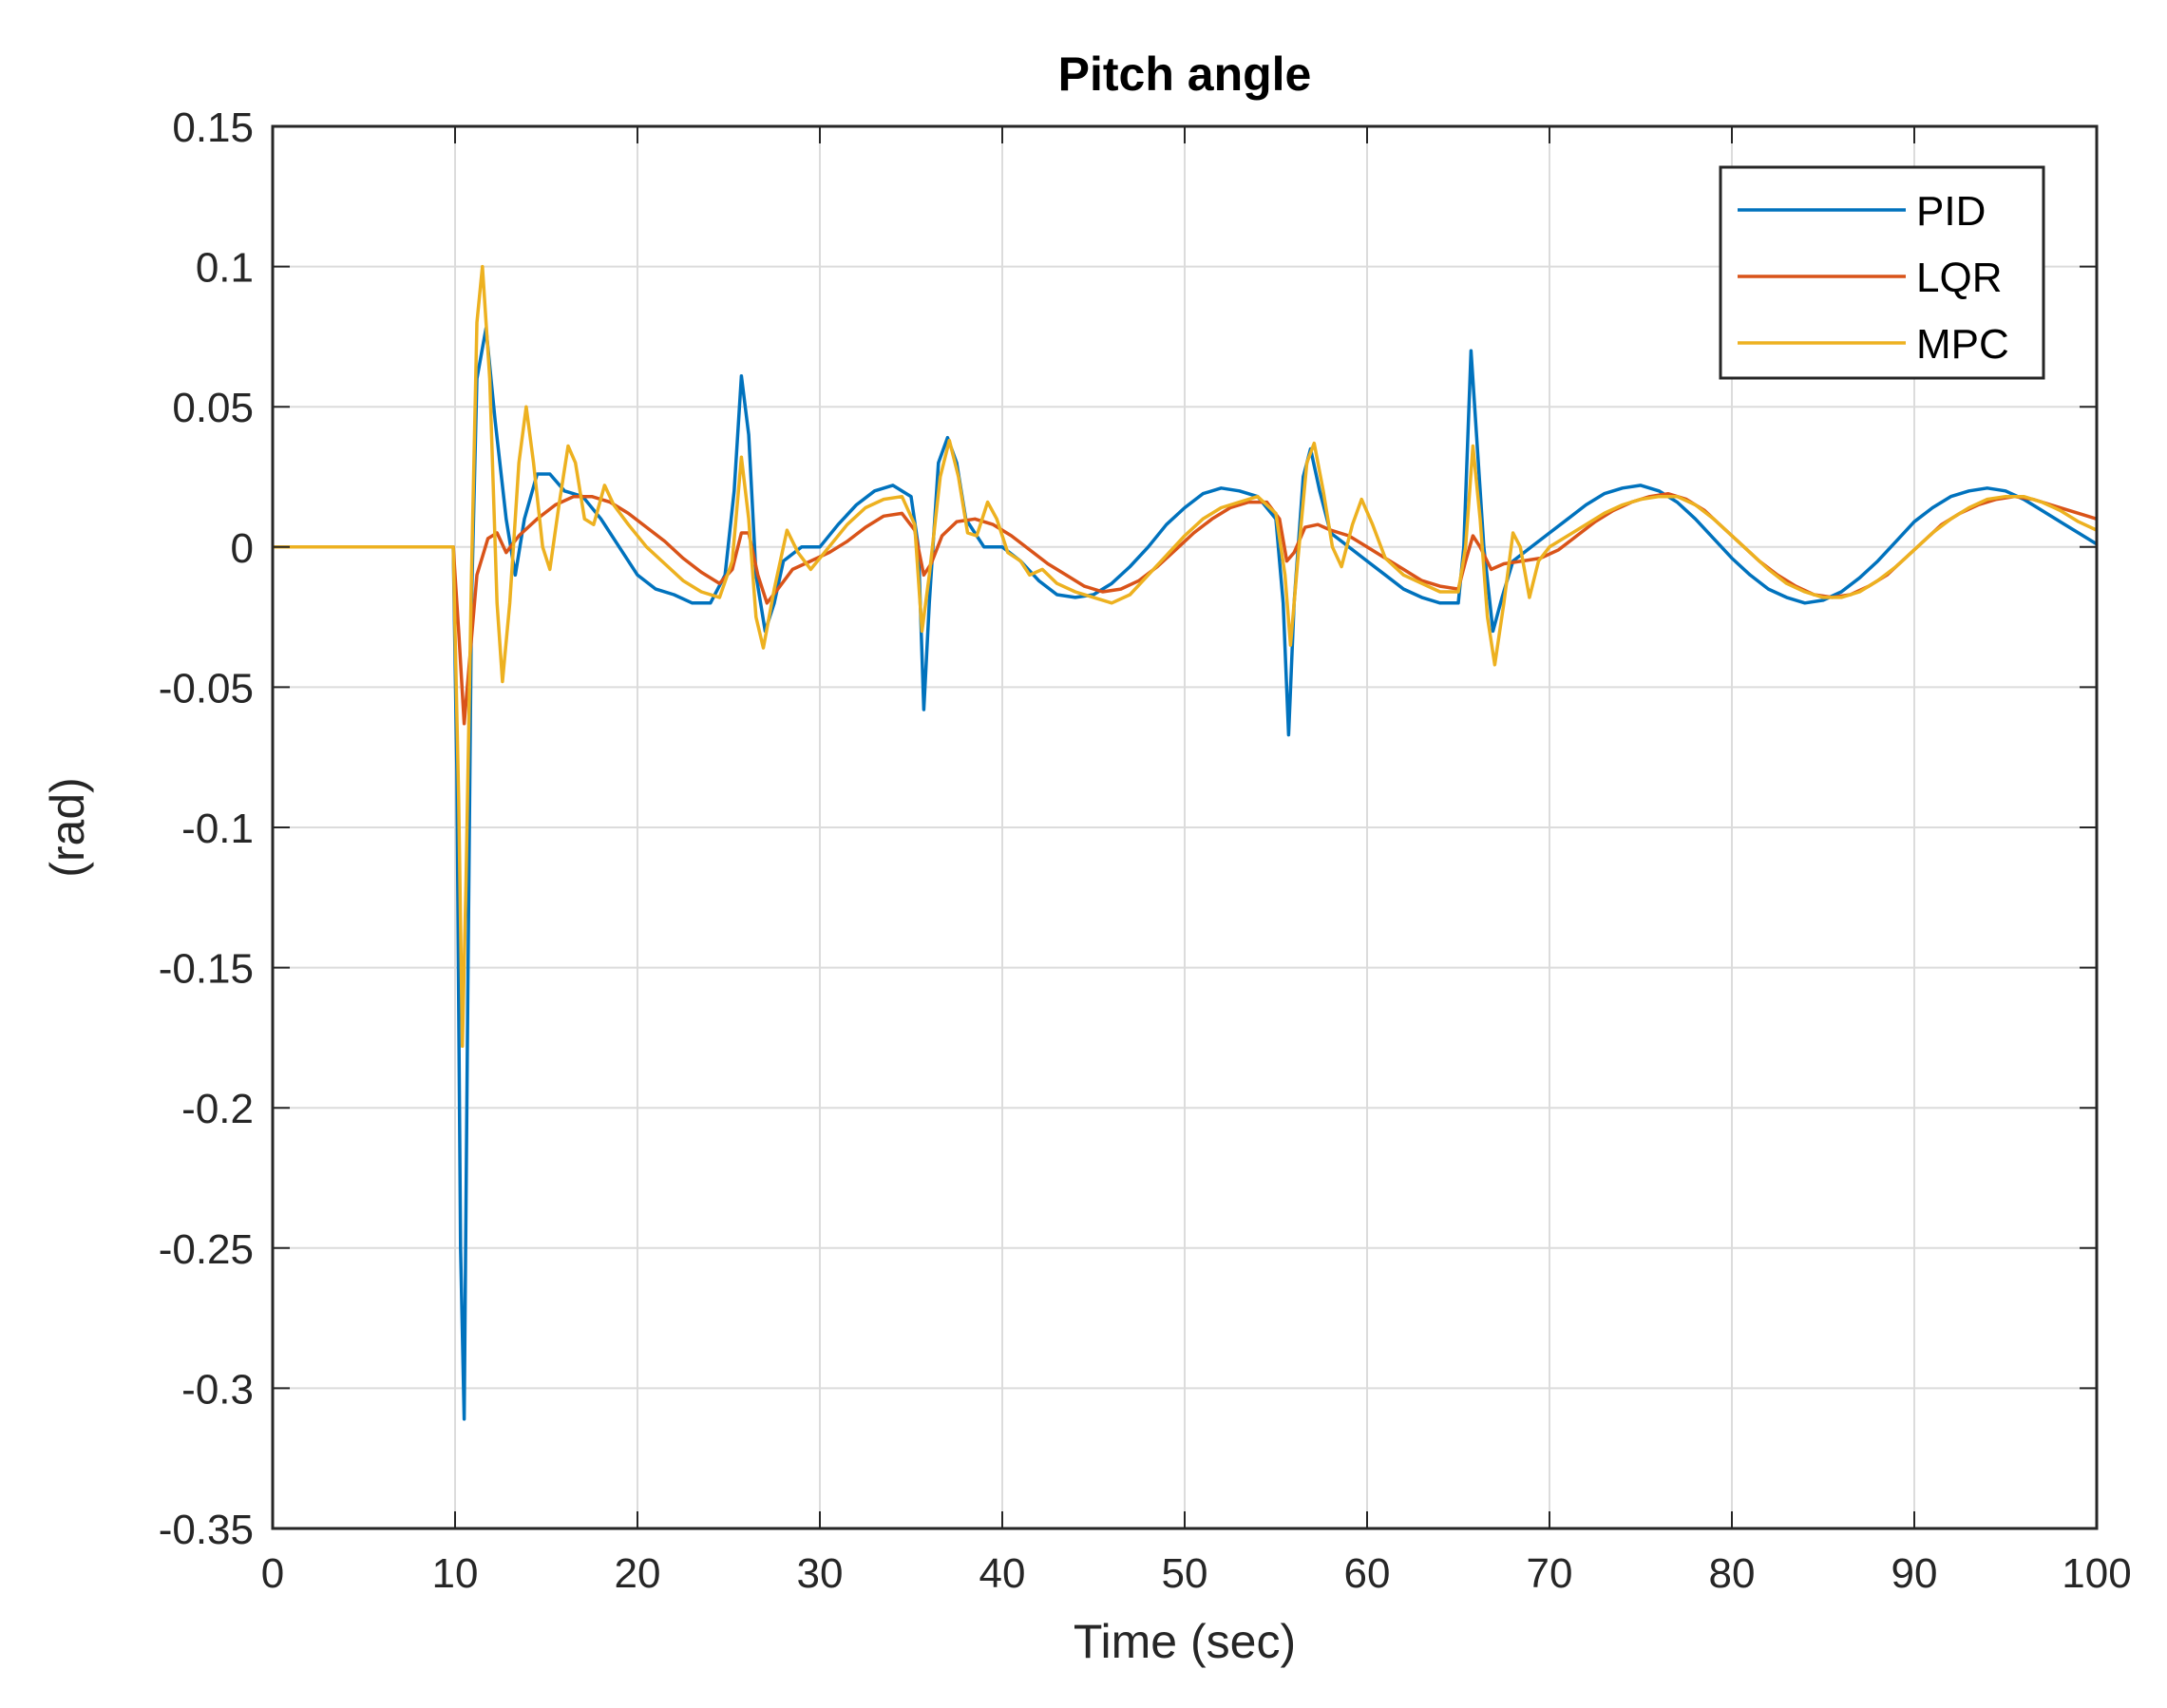  Describe the element at coordinates (1185, 1641) in the screenshot. I see `x-axis-label: Time (sec)` at that location.